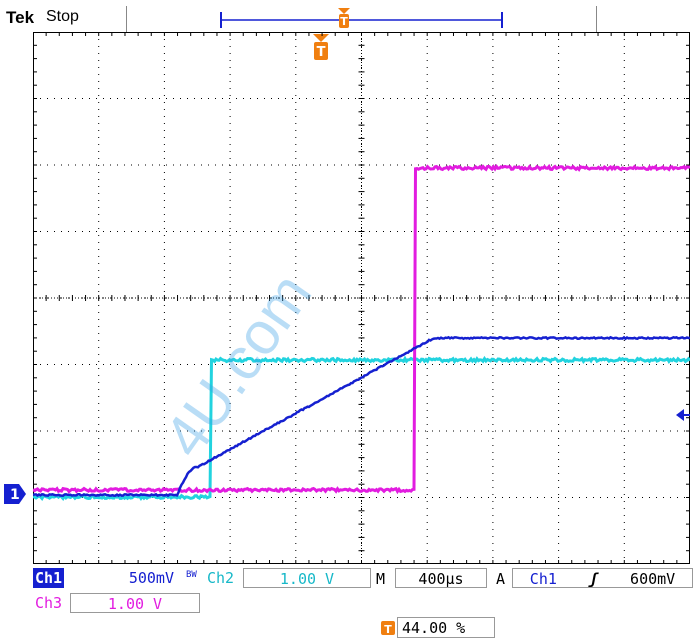 Image resolution: width=693 pixels, height=640 pixels. What do you see at coordinates (543, 579) in the screenshot?
I see `trigger-source: Ch1` at bounding box center [543, 579].